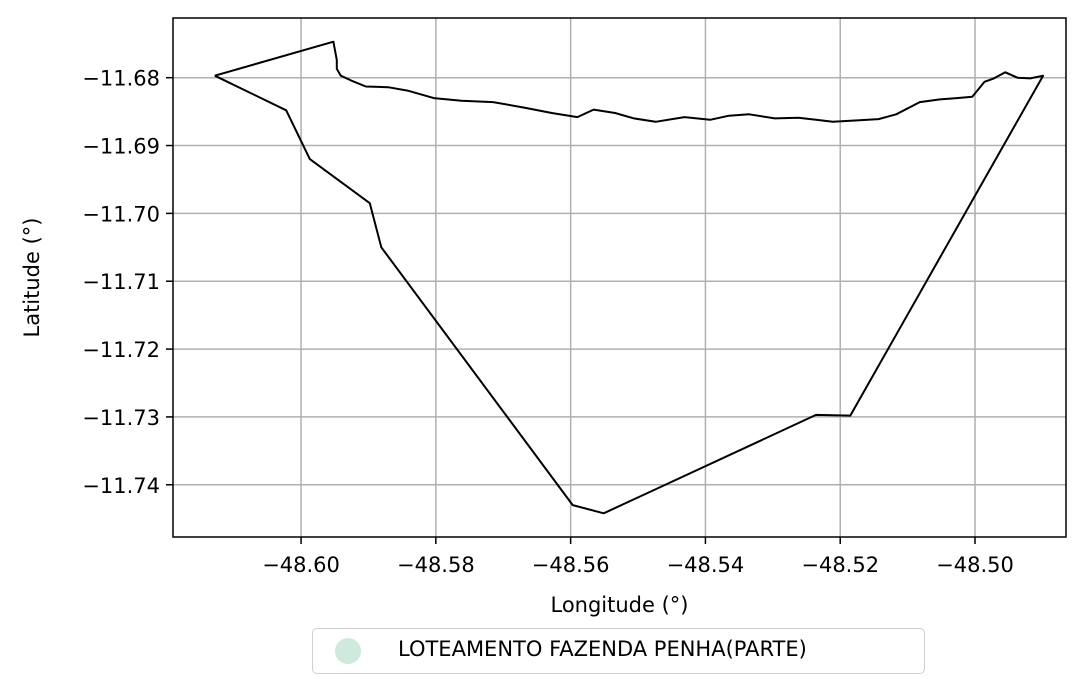 The image size is (1085, 695). What do you see at coordinates (706, 565) in the screenshot?
I see `x-tick-label: −48.54` at bounding box center [706, 565].